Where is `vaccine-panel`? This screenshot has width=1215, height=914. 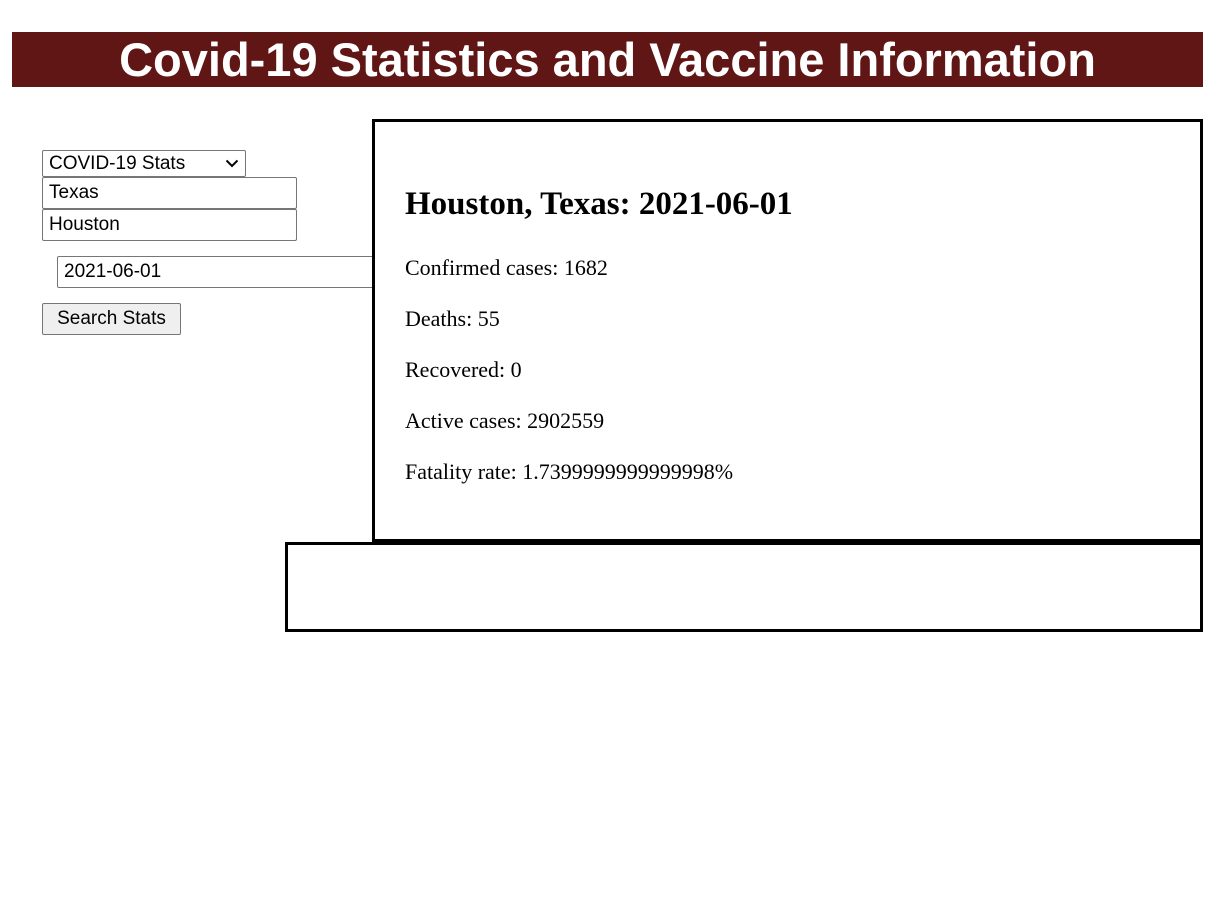
vaccine-panel is located at coordinates (744, 587).